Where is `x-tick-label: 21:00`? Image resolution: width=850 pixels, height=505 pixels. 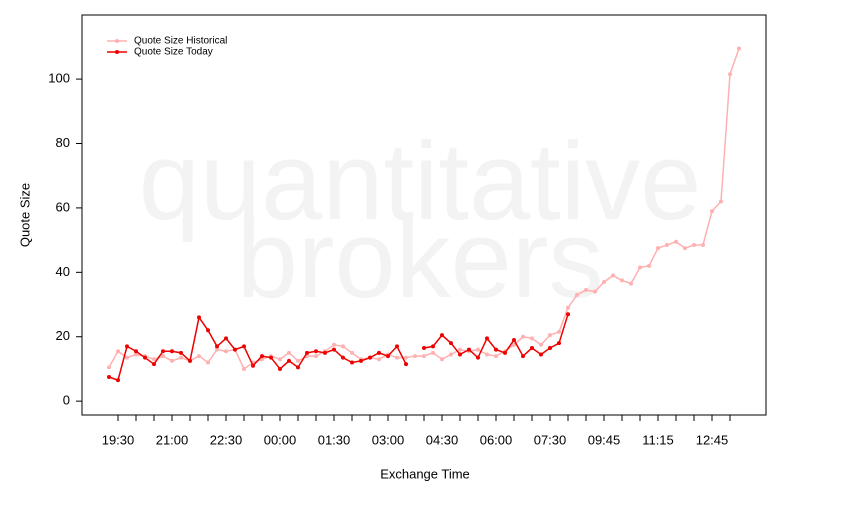
x-tick-label: 21:00 is located at coordinates (172, 439).